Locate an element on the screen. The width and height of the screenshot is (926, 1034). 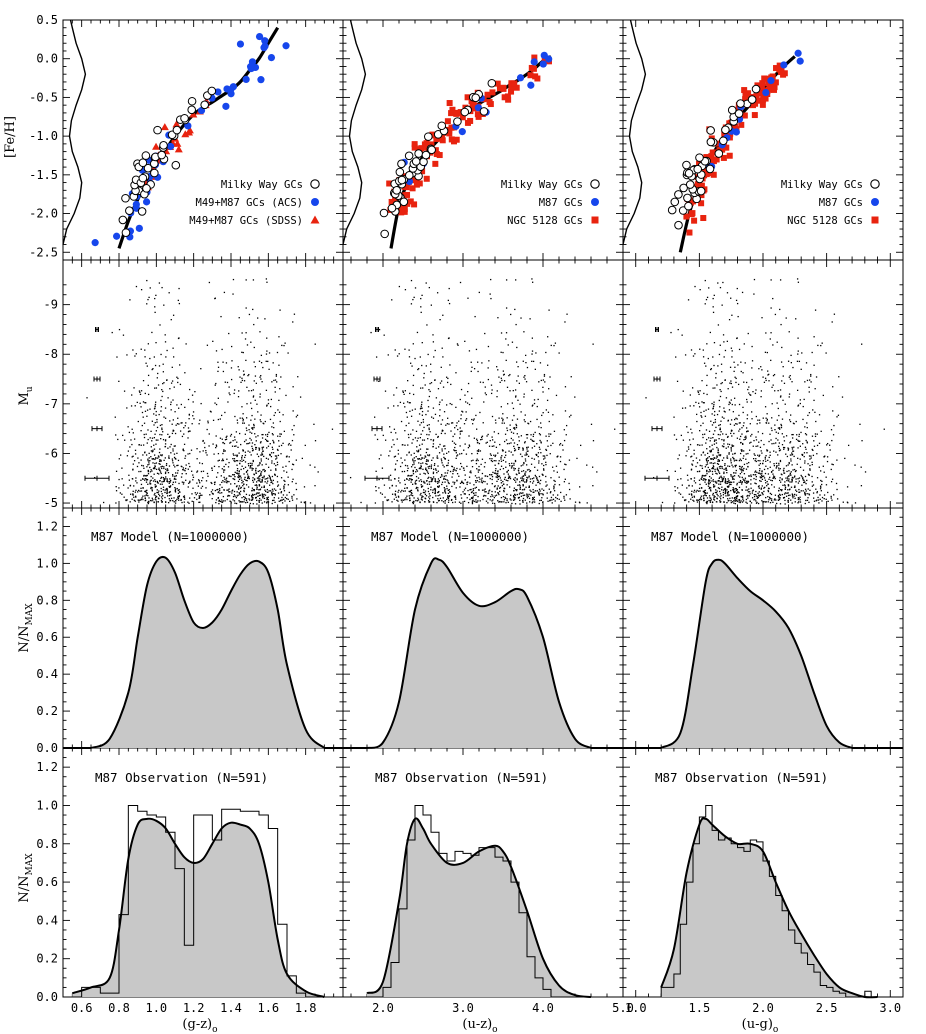
m87-gc-point is located at coordinates (534, 62).